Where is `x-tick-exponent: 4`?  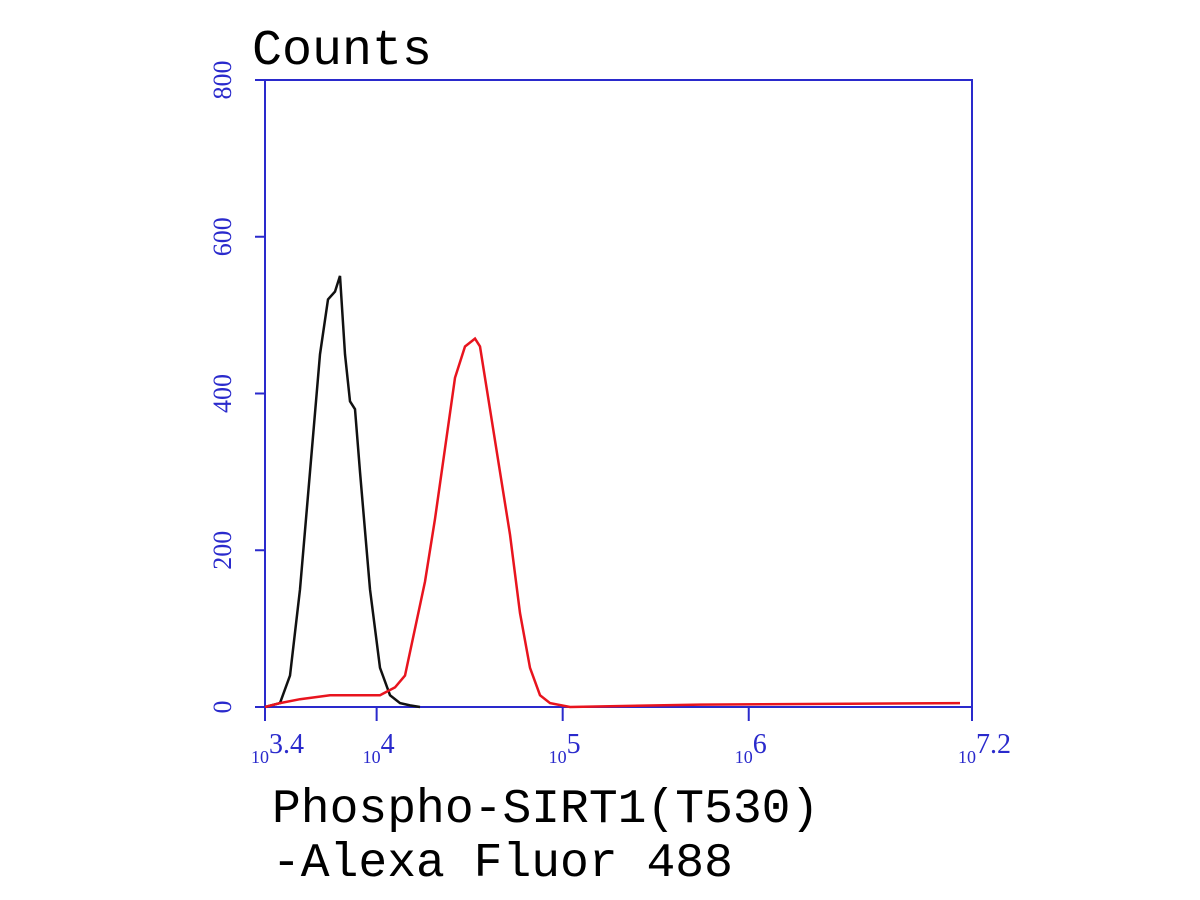
x-tick-exponent: 4 is located at coordinates (388, 744).